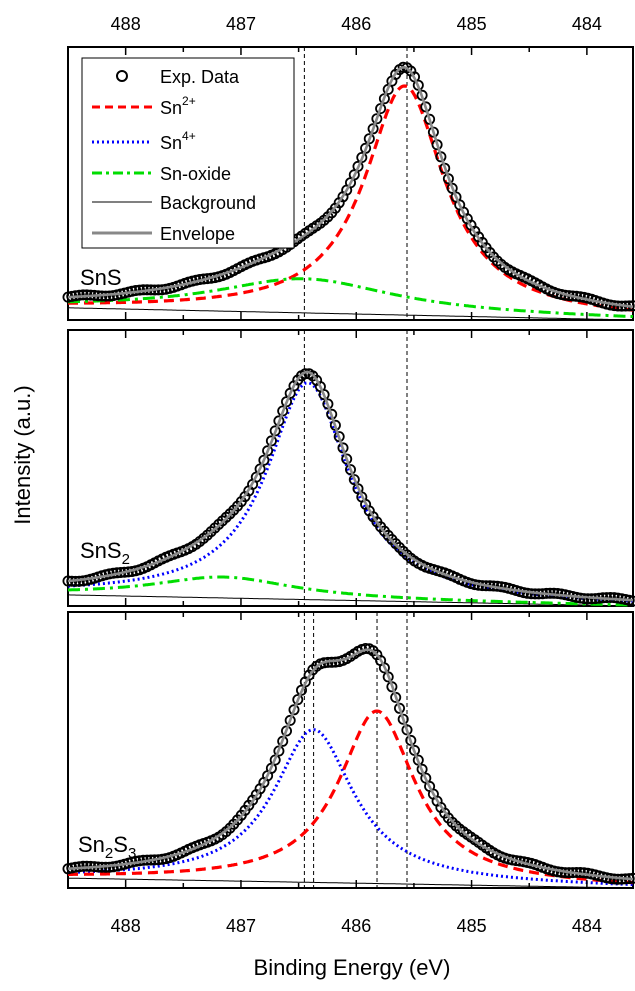 The image size is (635, 991). Describe the element at coordinates (178, 106) in the screenshot. I see `legend-label-sn2: Sn2+` at that location.